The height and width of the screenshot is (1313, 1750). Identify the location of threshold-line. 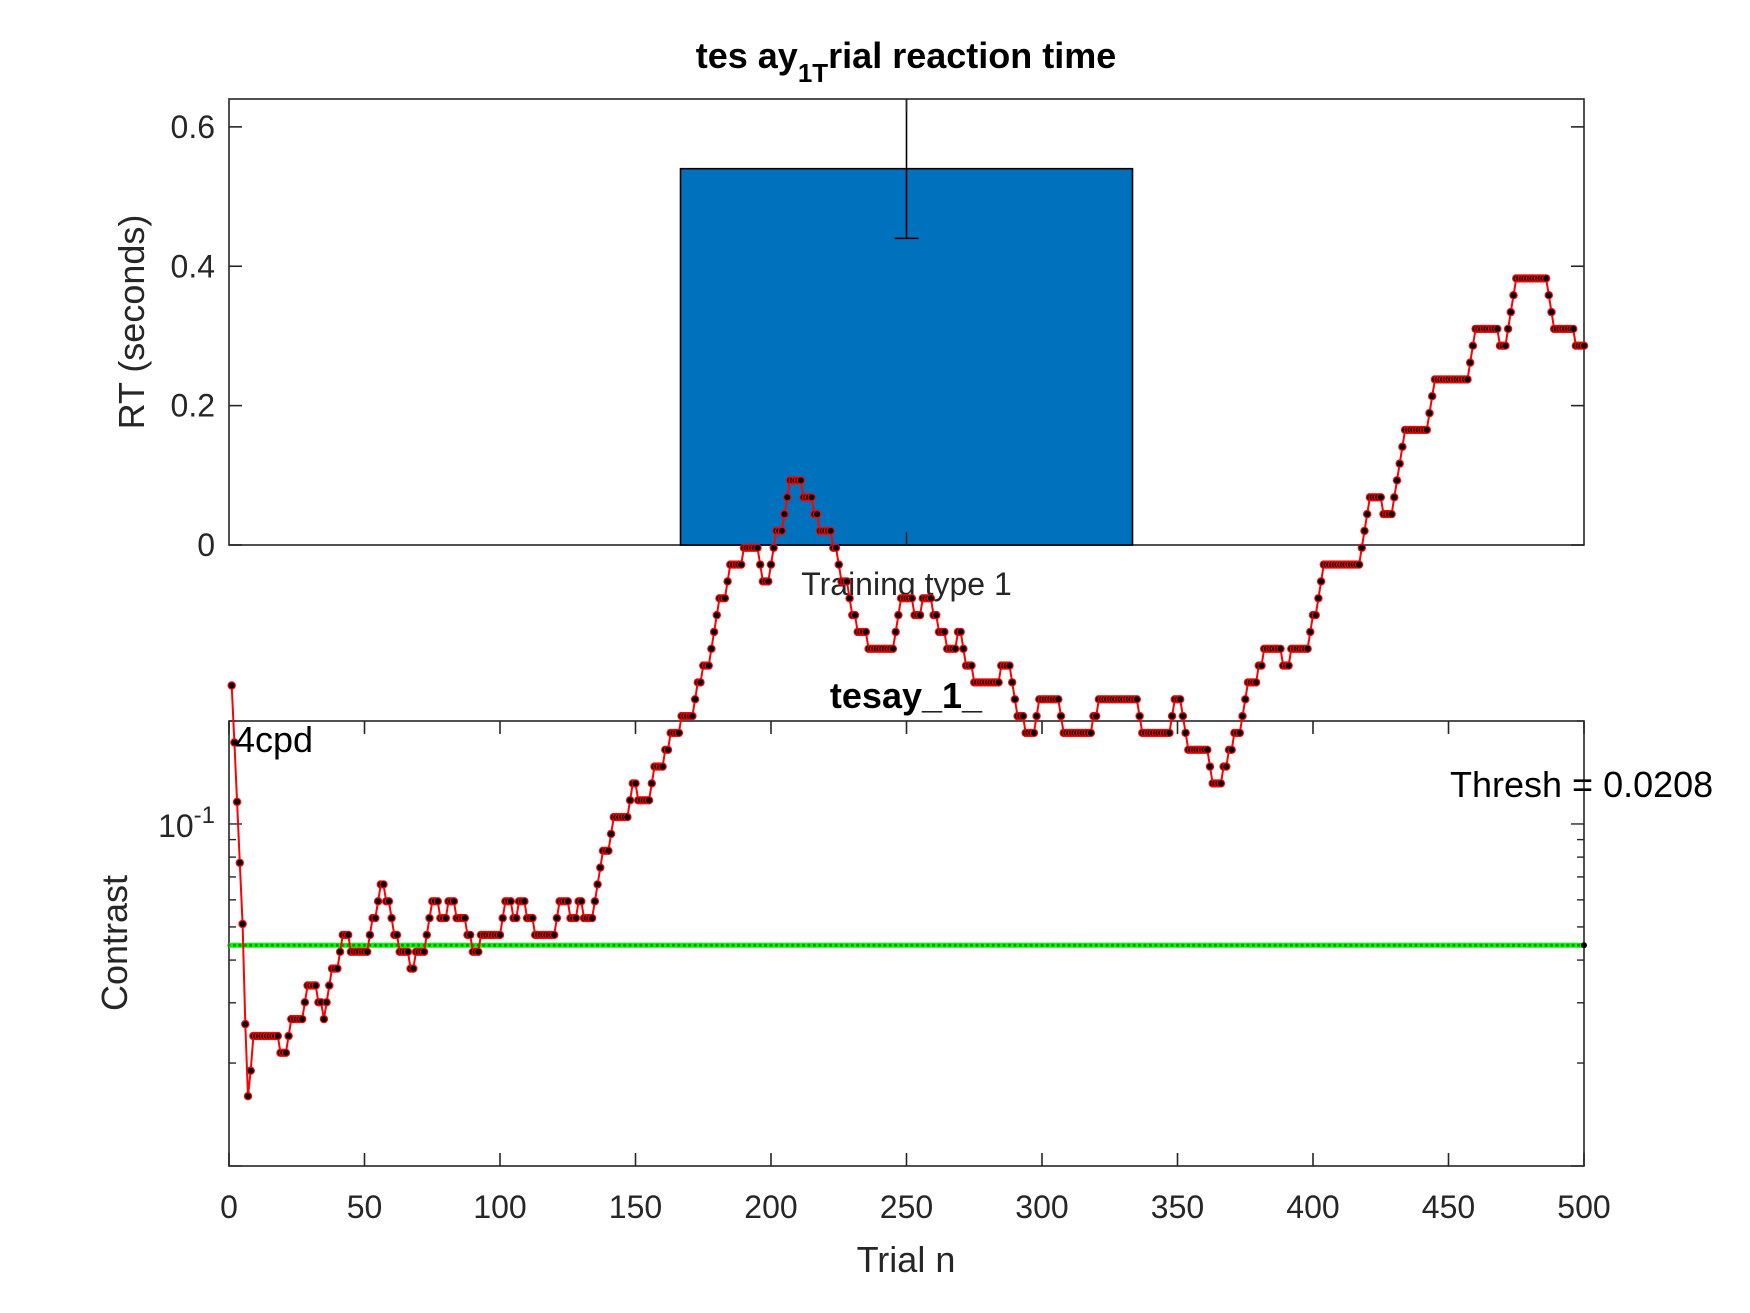
(907, 945).